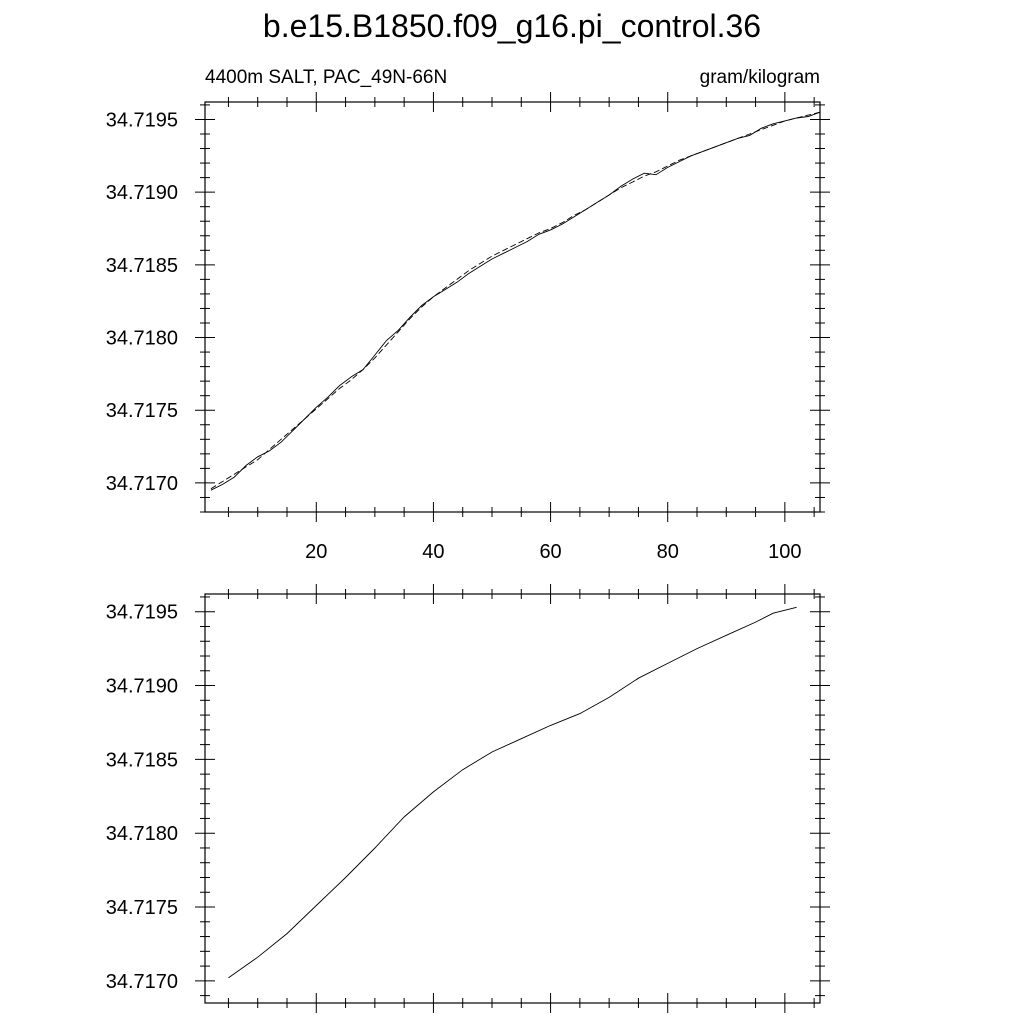 This screenshot has height=1024, width=1024. I want to click on panel-0-x-tick-label: 60, so click(550, 552).